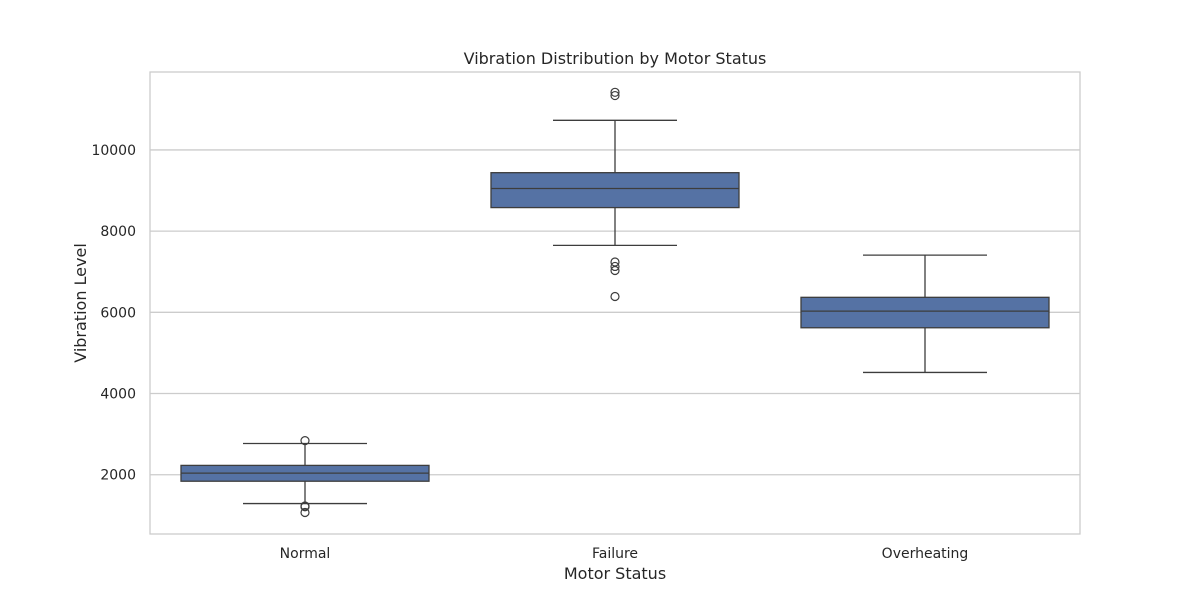 This screenshot has width=1200, height=600. Describe the element at coordinates (615, 58) in the screenshot. I see `chart-title: Vibration Distribution by Motor Status` at that location.